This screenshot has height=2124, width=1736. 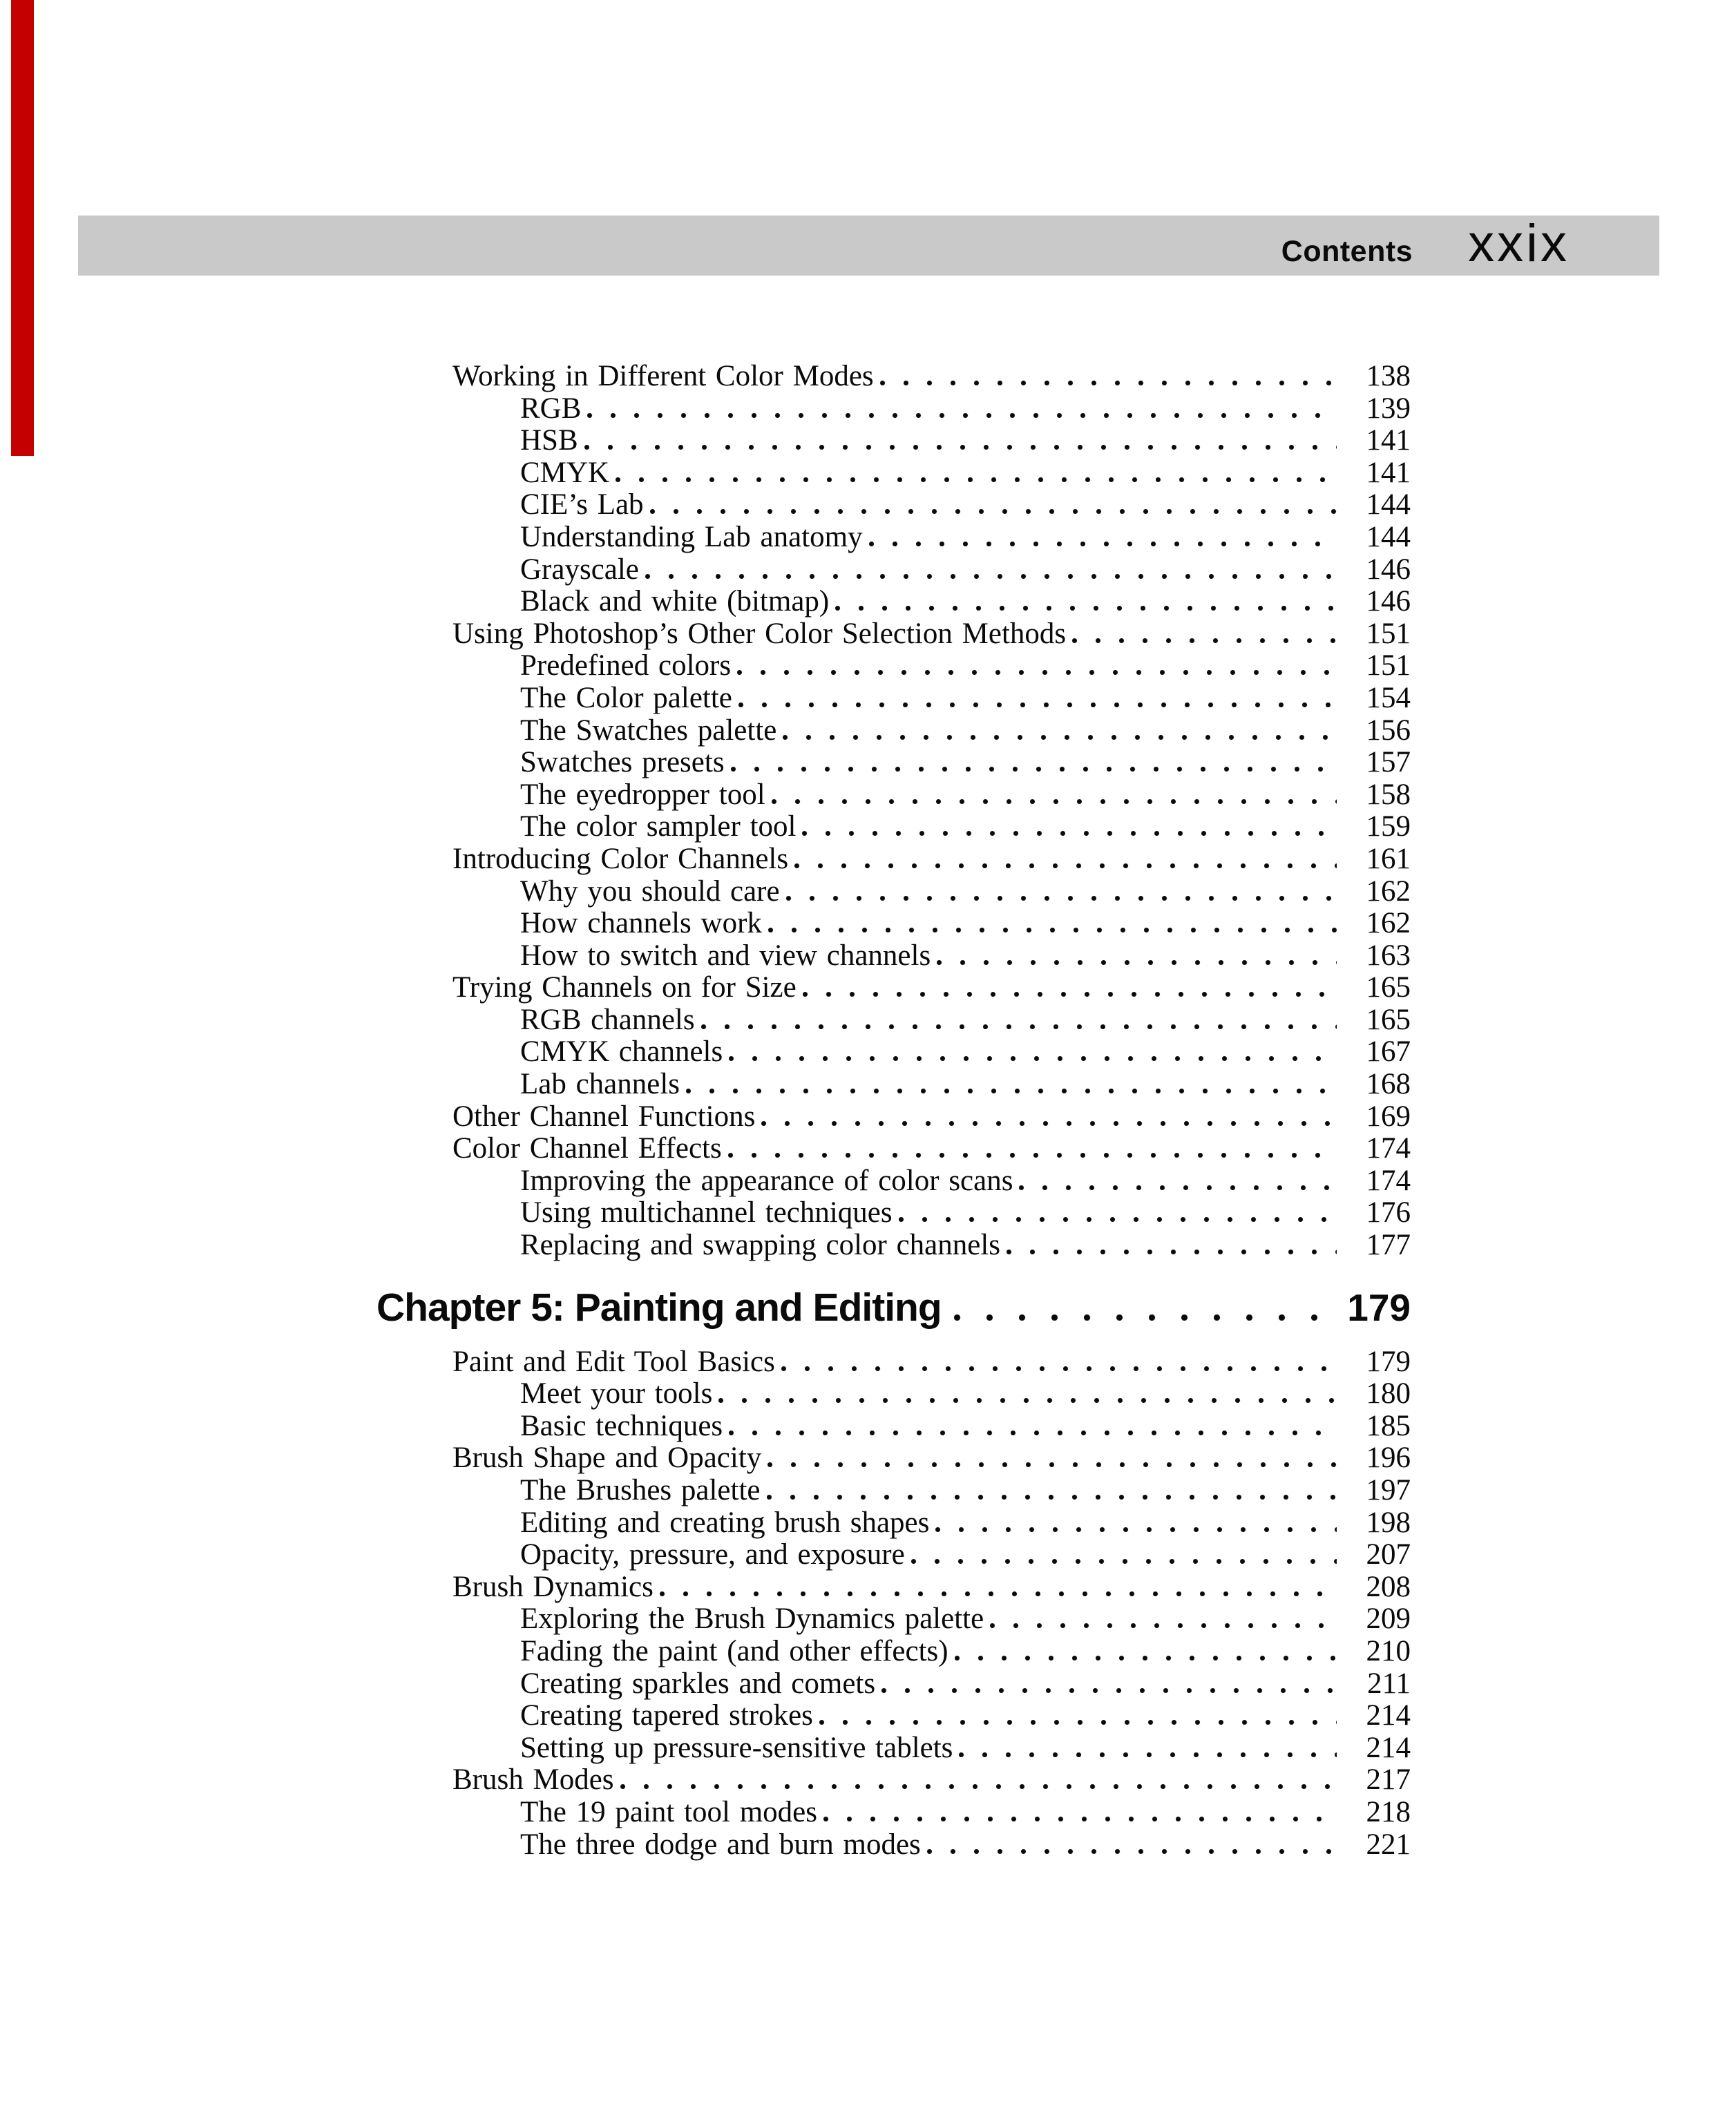 I want to click on entry-title: Brush Dynamics, so click(x=553, y=1586).